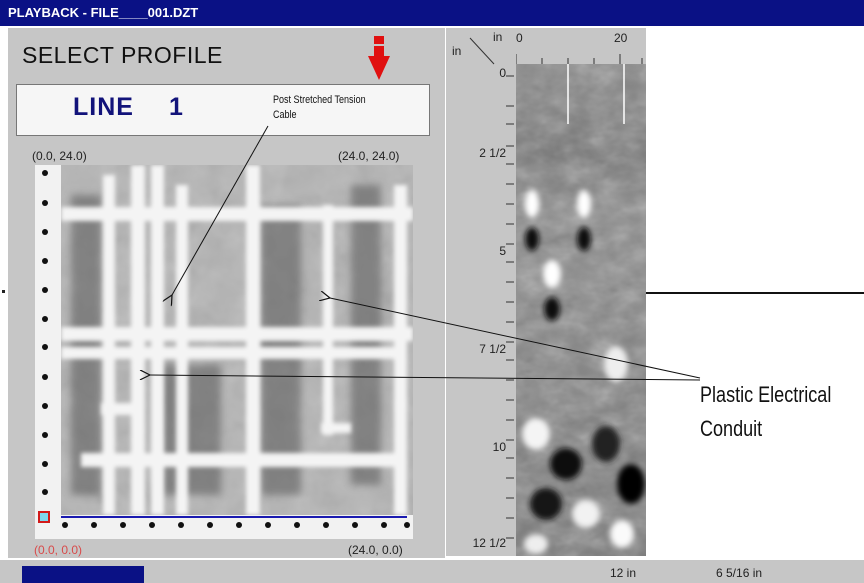 Image resolution: width=864 pixels, height=583 pixels. I want to click on profile-line-indicator, so click(234, 517).